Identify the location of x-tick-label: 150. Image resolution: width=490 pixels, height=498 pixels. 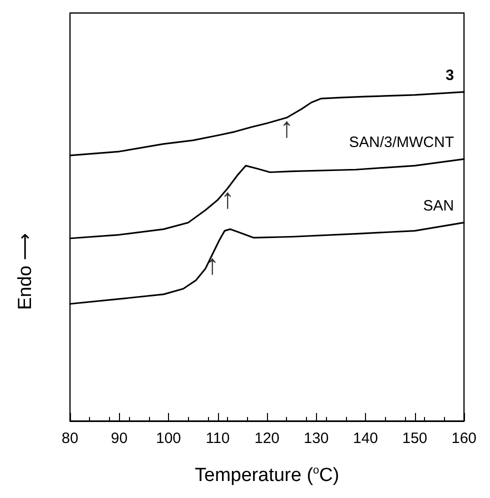
(415, 438).